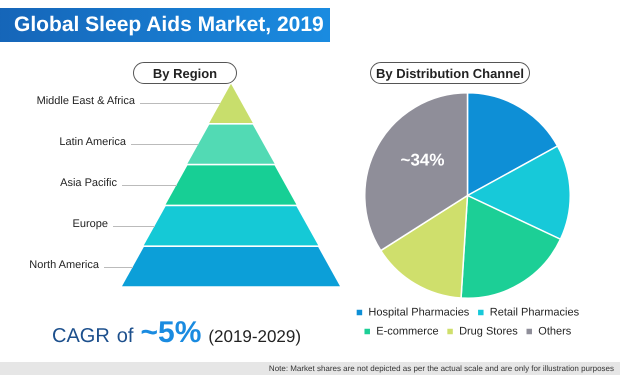  Describe the element at coordinates (65, 264) in the screenshot. I see `category-label: North America` at that location.